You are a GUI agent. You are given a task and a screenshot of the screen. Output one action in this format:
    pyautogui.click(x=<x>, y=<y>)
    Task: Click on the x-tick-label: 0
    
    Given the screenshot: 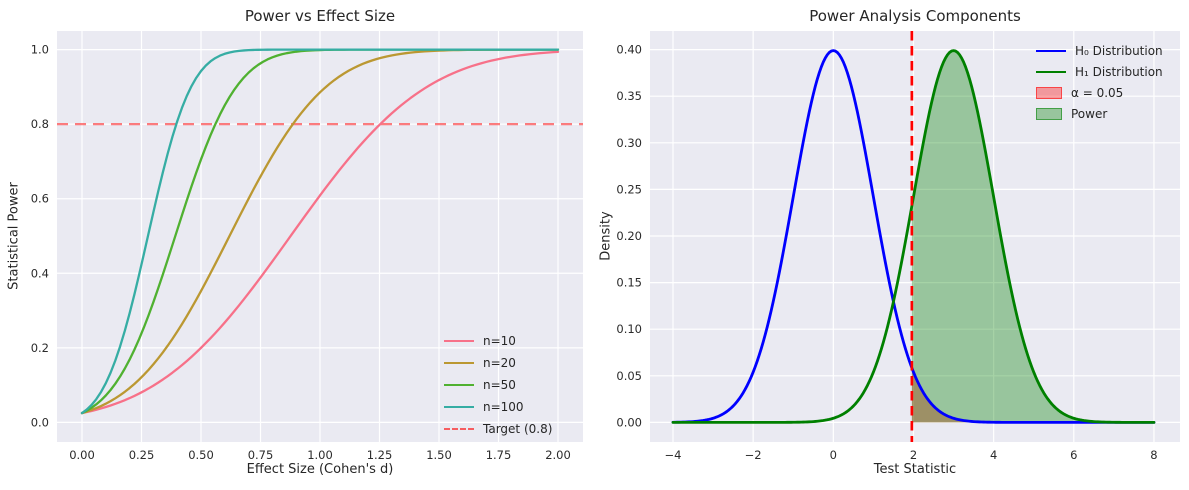 What is the action you would take?
    pyautogui.click(x=833, y=455)
    